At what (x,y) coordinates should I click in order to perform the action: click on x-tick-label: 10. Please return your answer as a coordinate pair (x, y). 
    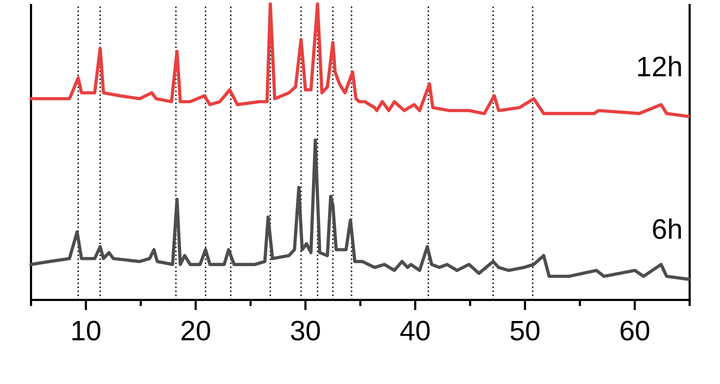
    Looking at the image, I should click on (86, 330).